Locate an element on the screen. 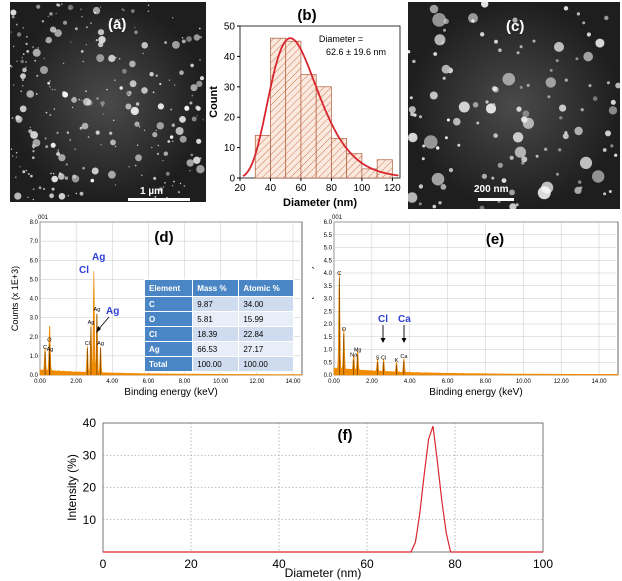 This screenshot has height=581, width=622. histogram-bar is located at coordinates (384, 169).